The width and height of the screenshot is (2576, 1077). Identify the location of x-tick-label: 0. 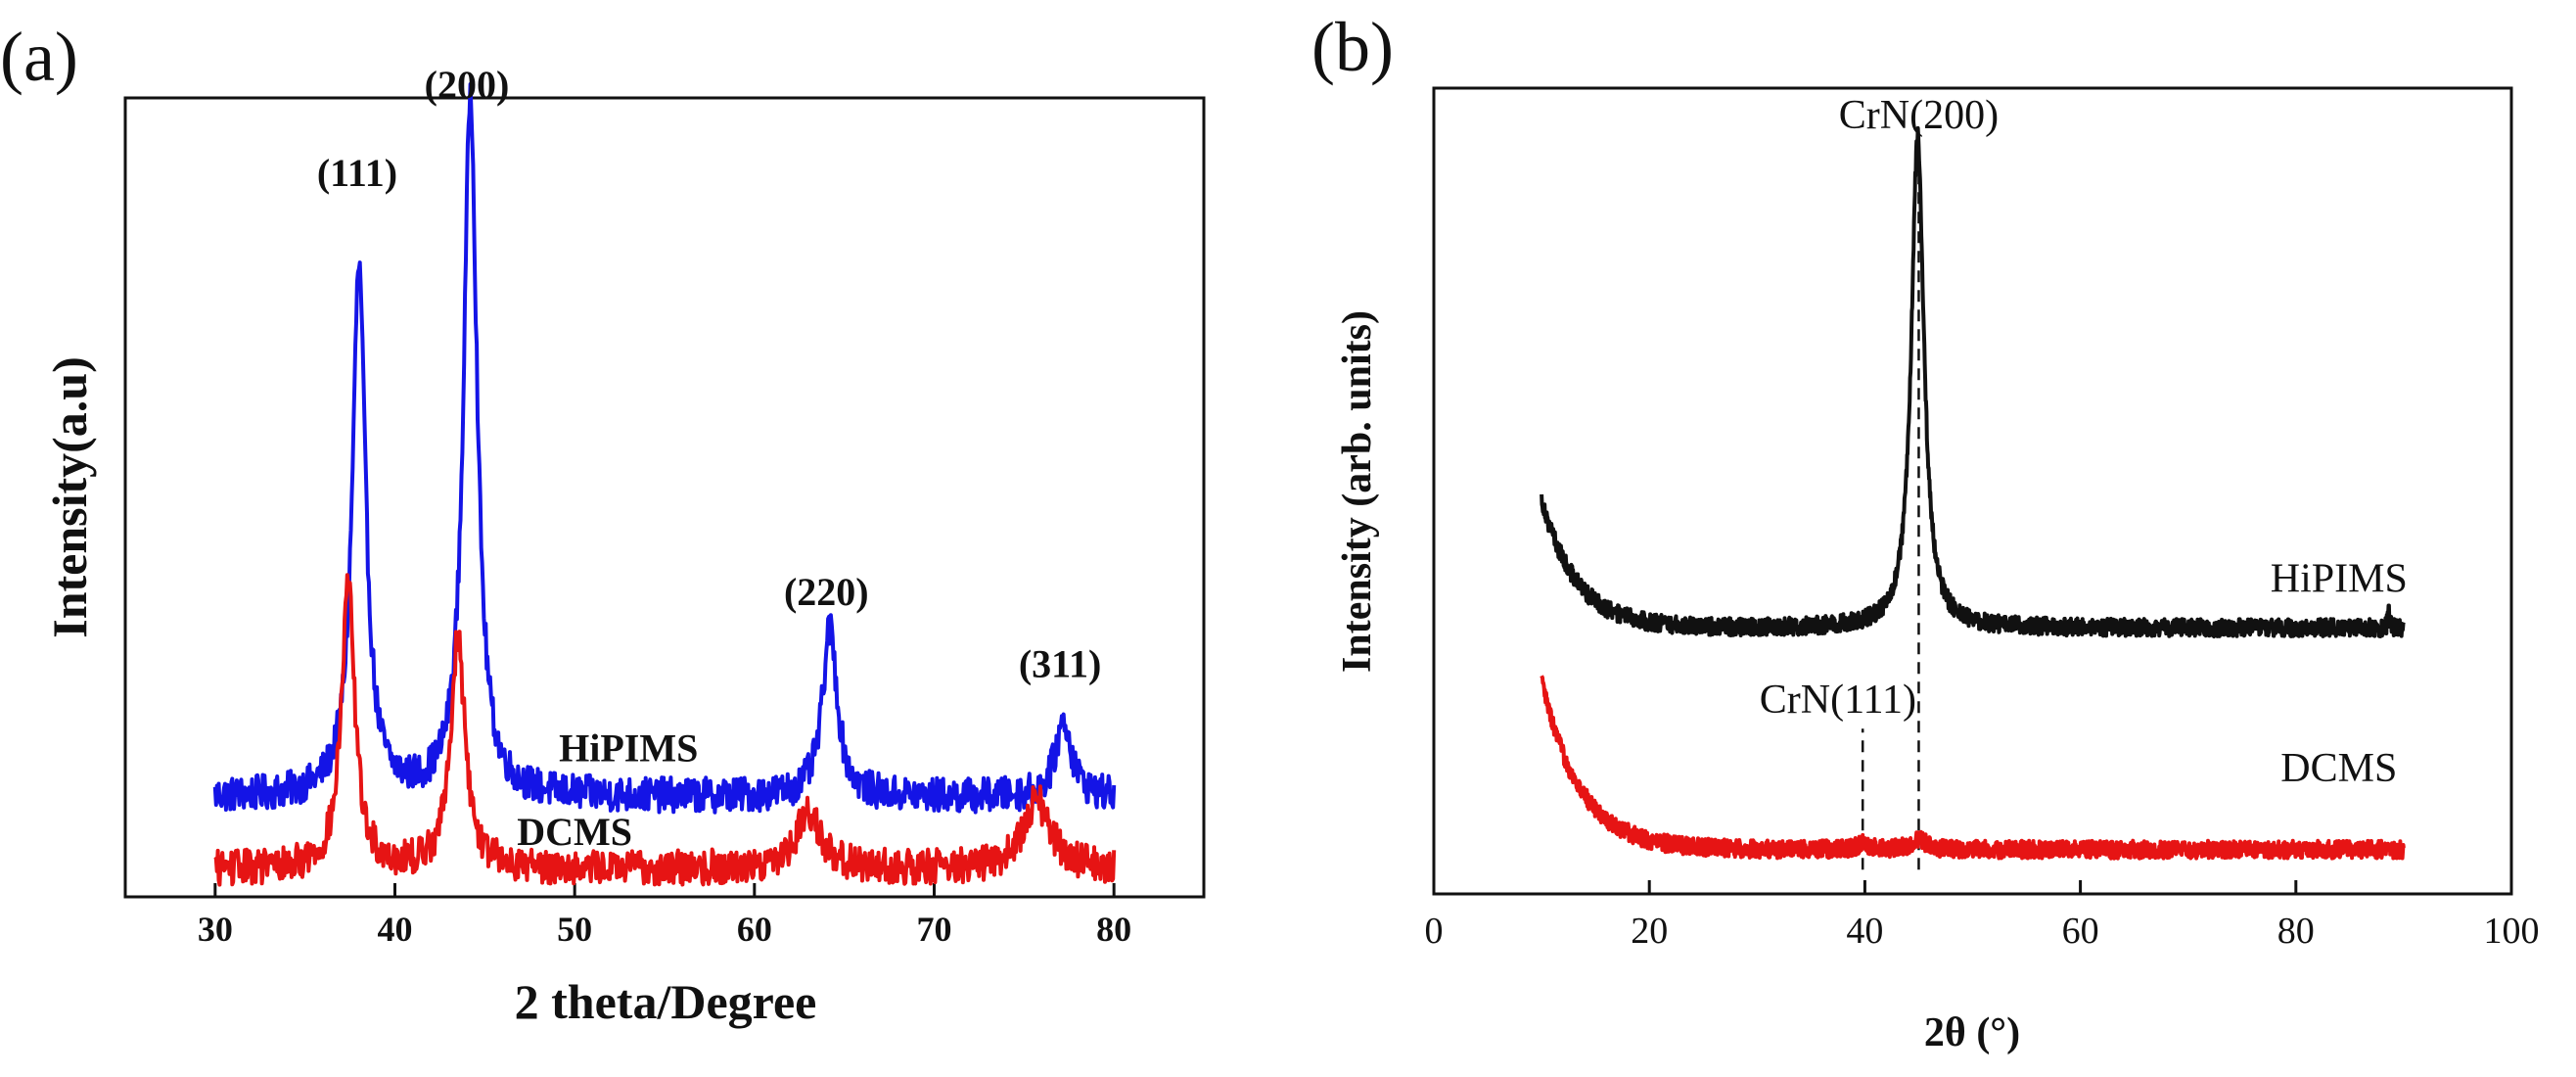
(1434, 931).